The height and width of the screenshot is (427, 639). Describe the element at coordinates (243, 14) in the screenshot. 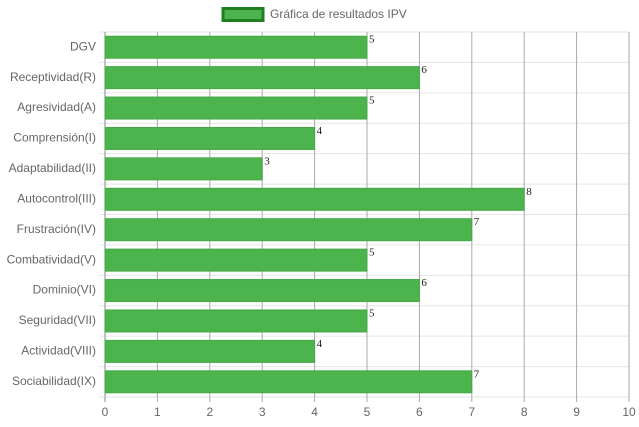

I see `legend-swatch` at that location.